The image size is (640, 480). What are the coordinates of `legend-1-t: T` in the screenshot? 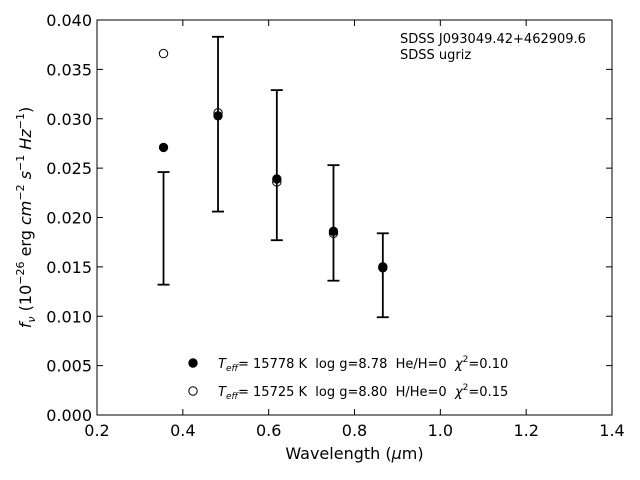 It's located at (222, 364).